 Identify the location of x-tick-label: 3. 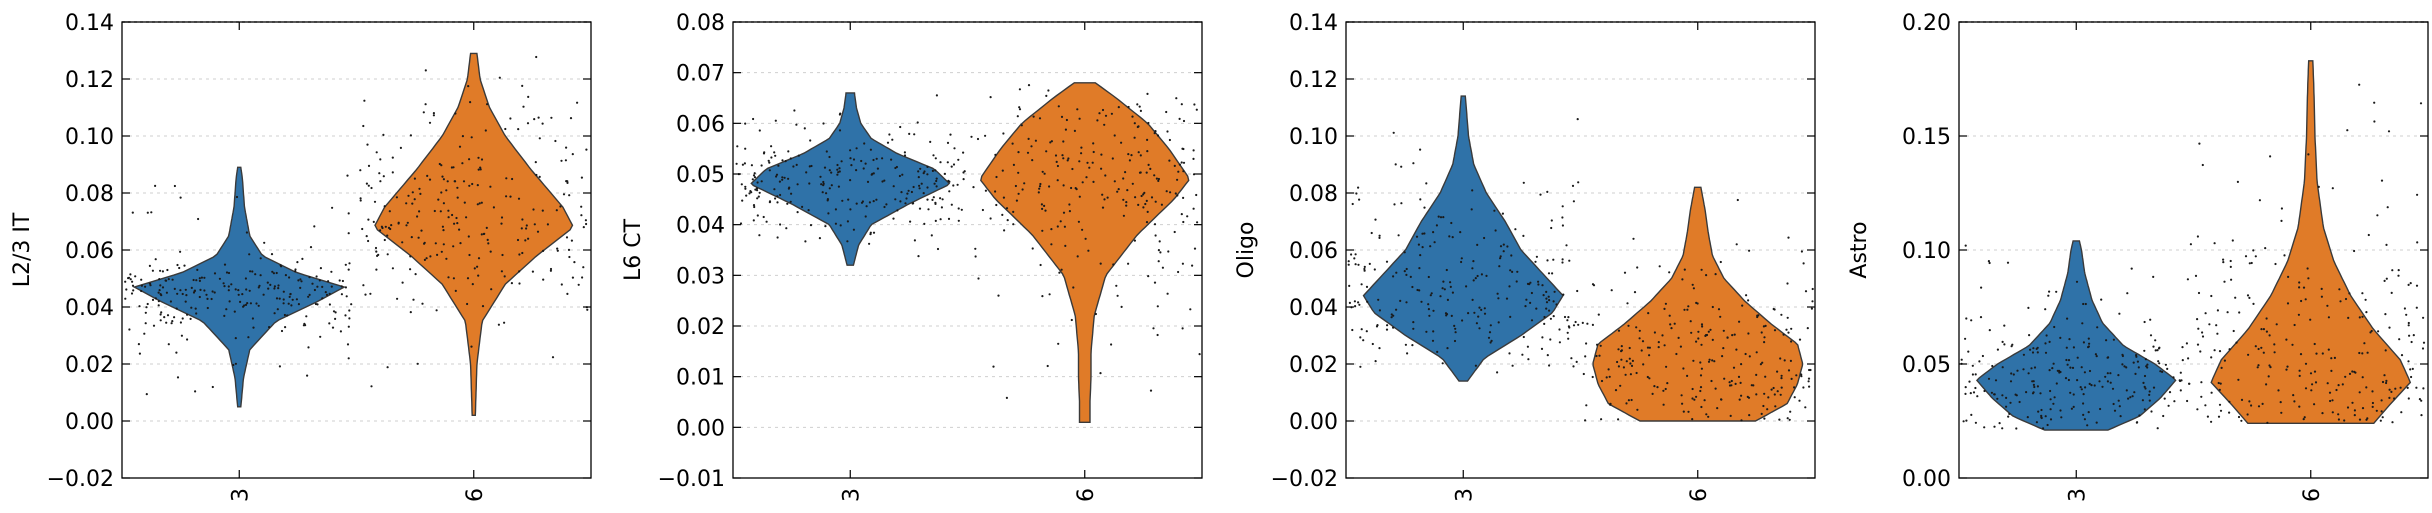
(1464, 495).